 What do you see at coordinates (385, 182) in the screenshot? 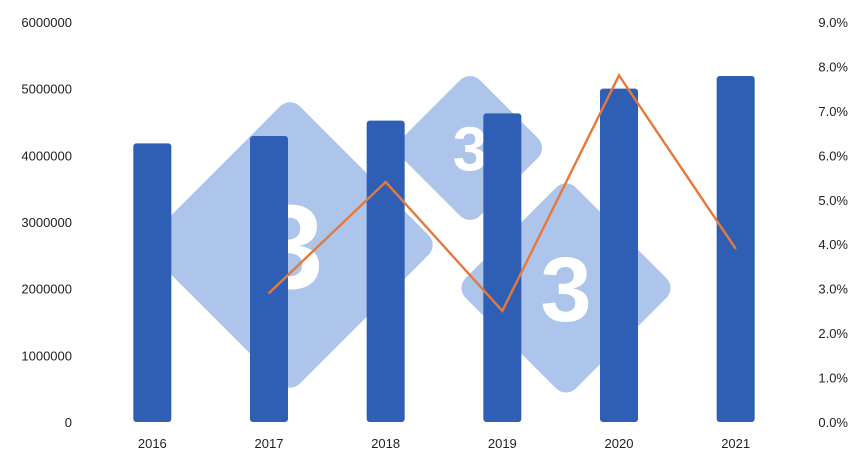
I see `growth-point-2018` at bounding box center [385, 182].